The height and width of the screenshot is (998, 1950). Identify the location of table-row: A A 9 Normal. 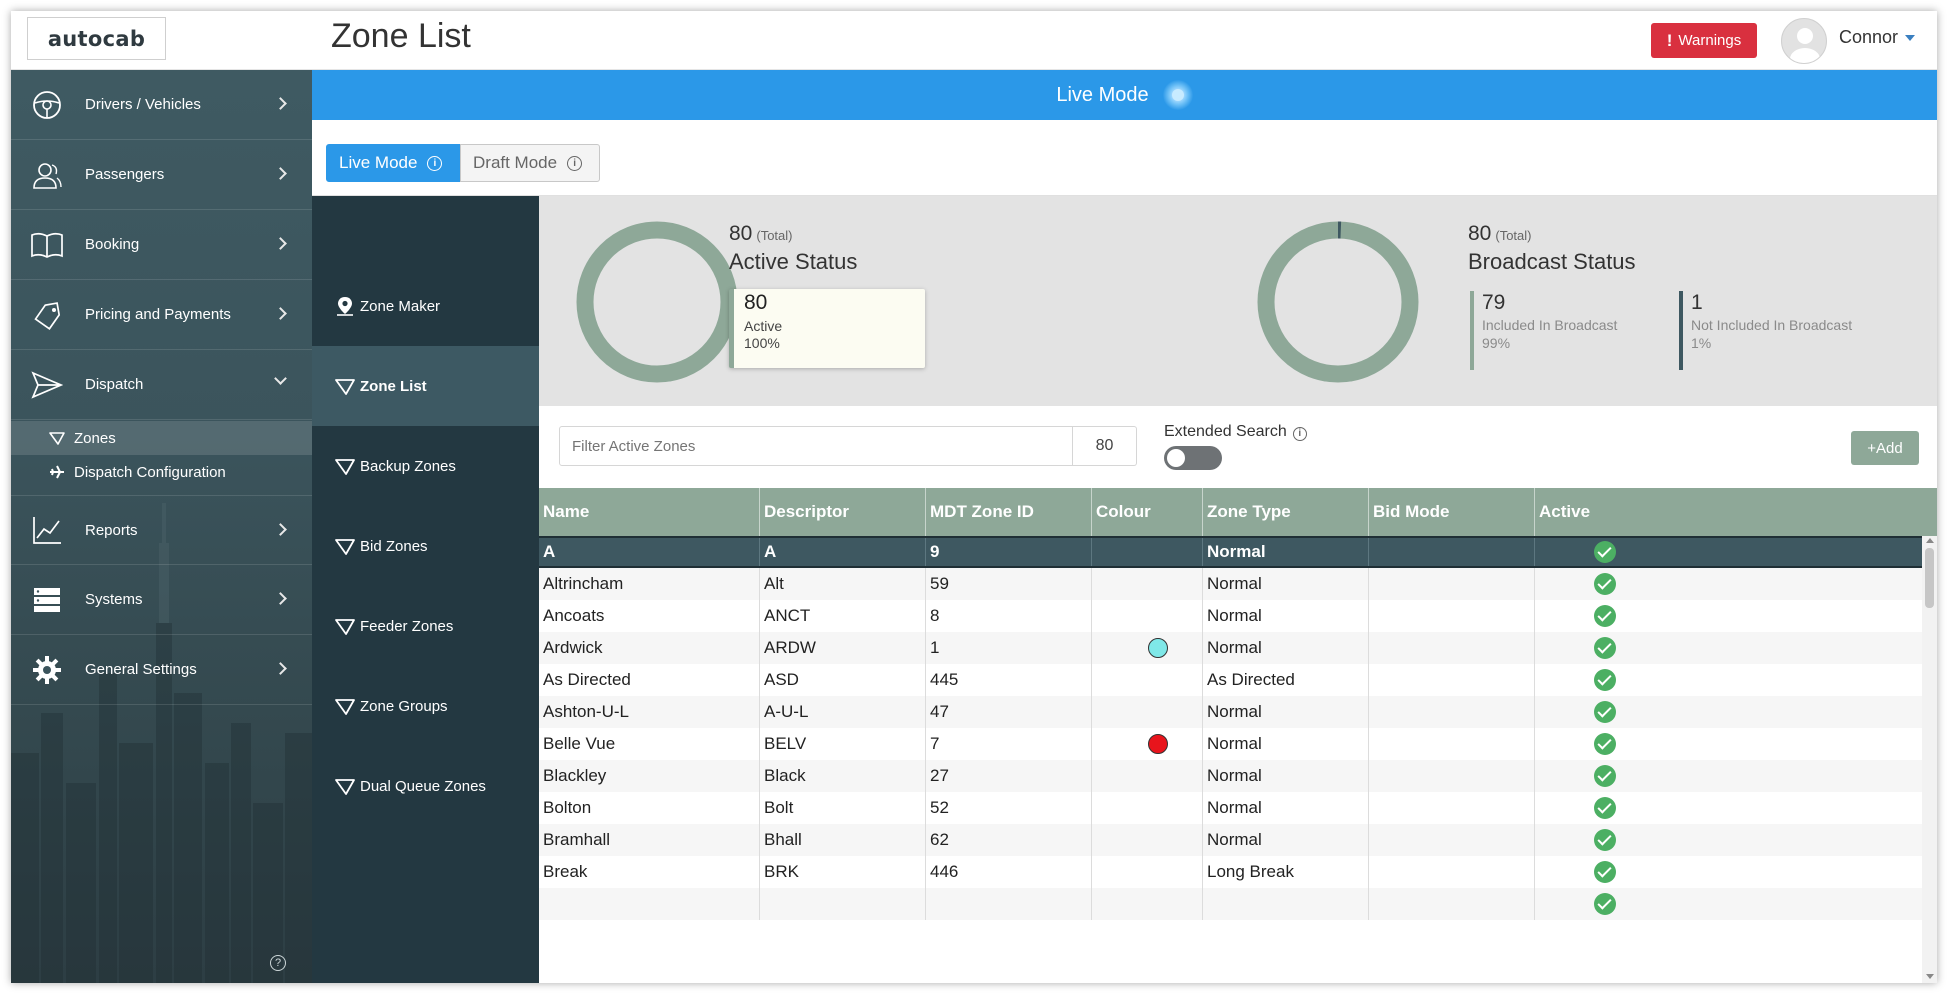
(1230, 552).